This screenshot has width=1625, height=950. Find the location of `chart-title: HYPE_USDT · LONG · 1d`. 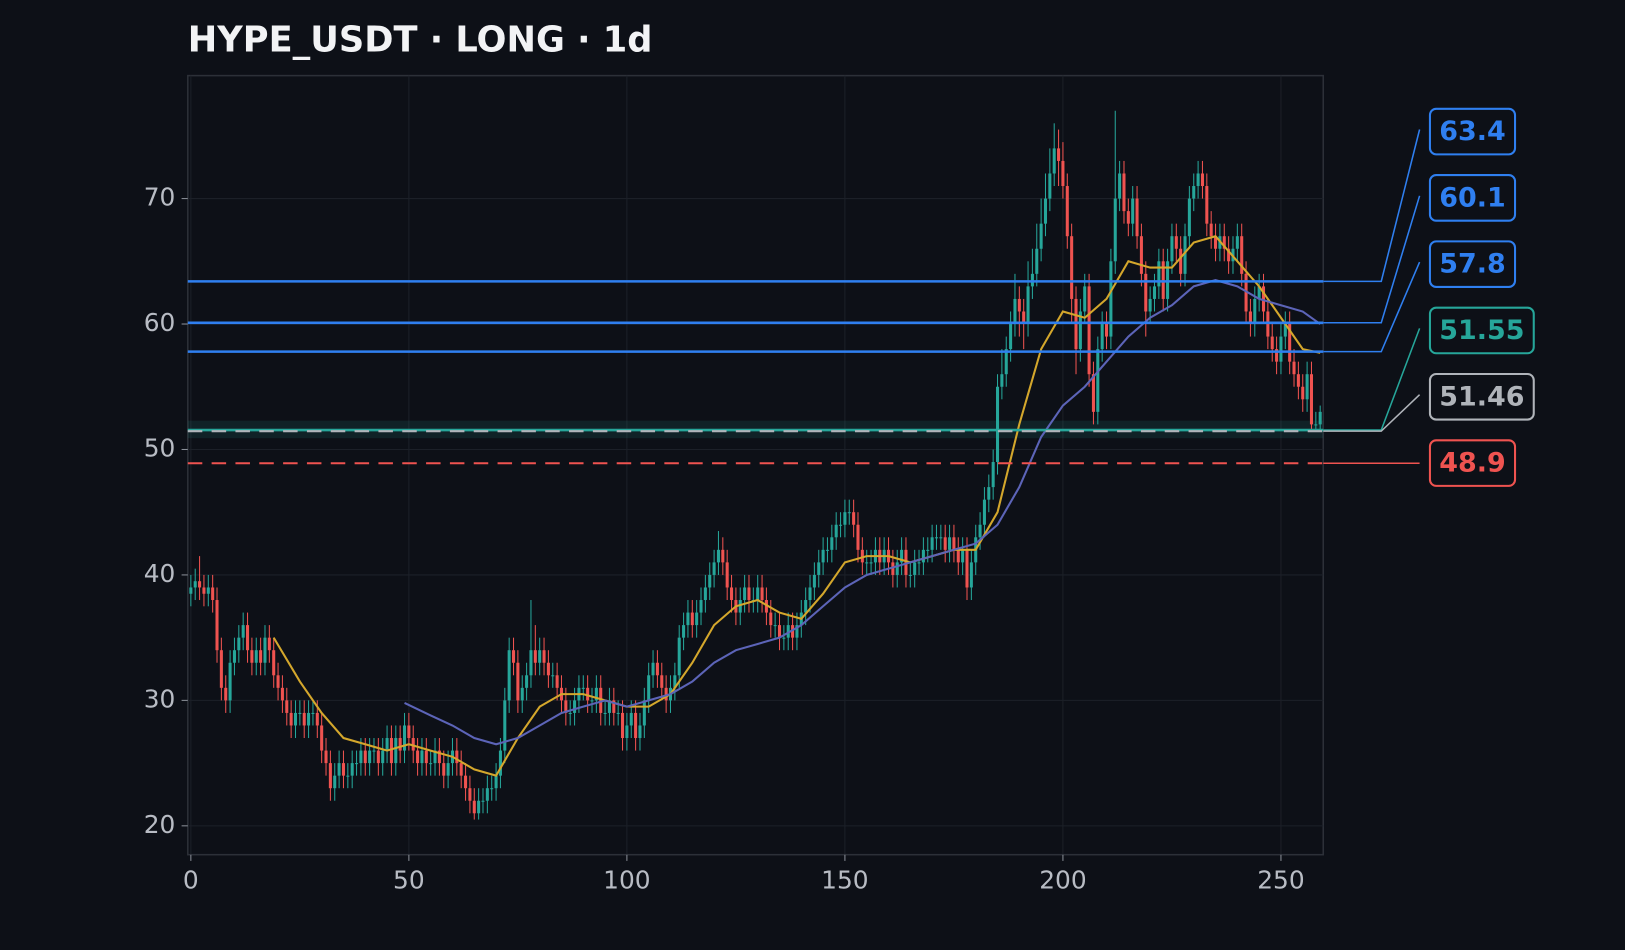

chart-title: HYPE_USDT · LONG · 1d is located at coordinates (420, 39).